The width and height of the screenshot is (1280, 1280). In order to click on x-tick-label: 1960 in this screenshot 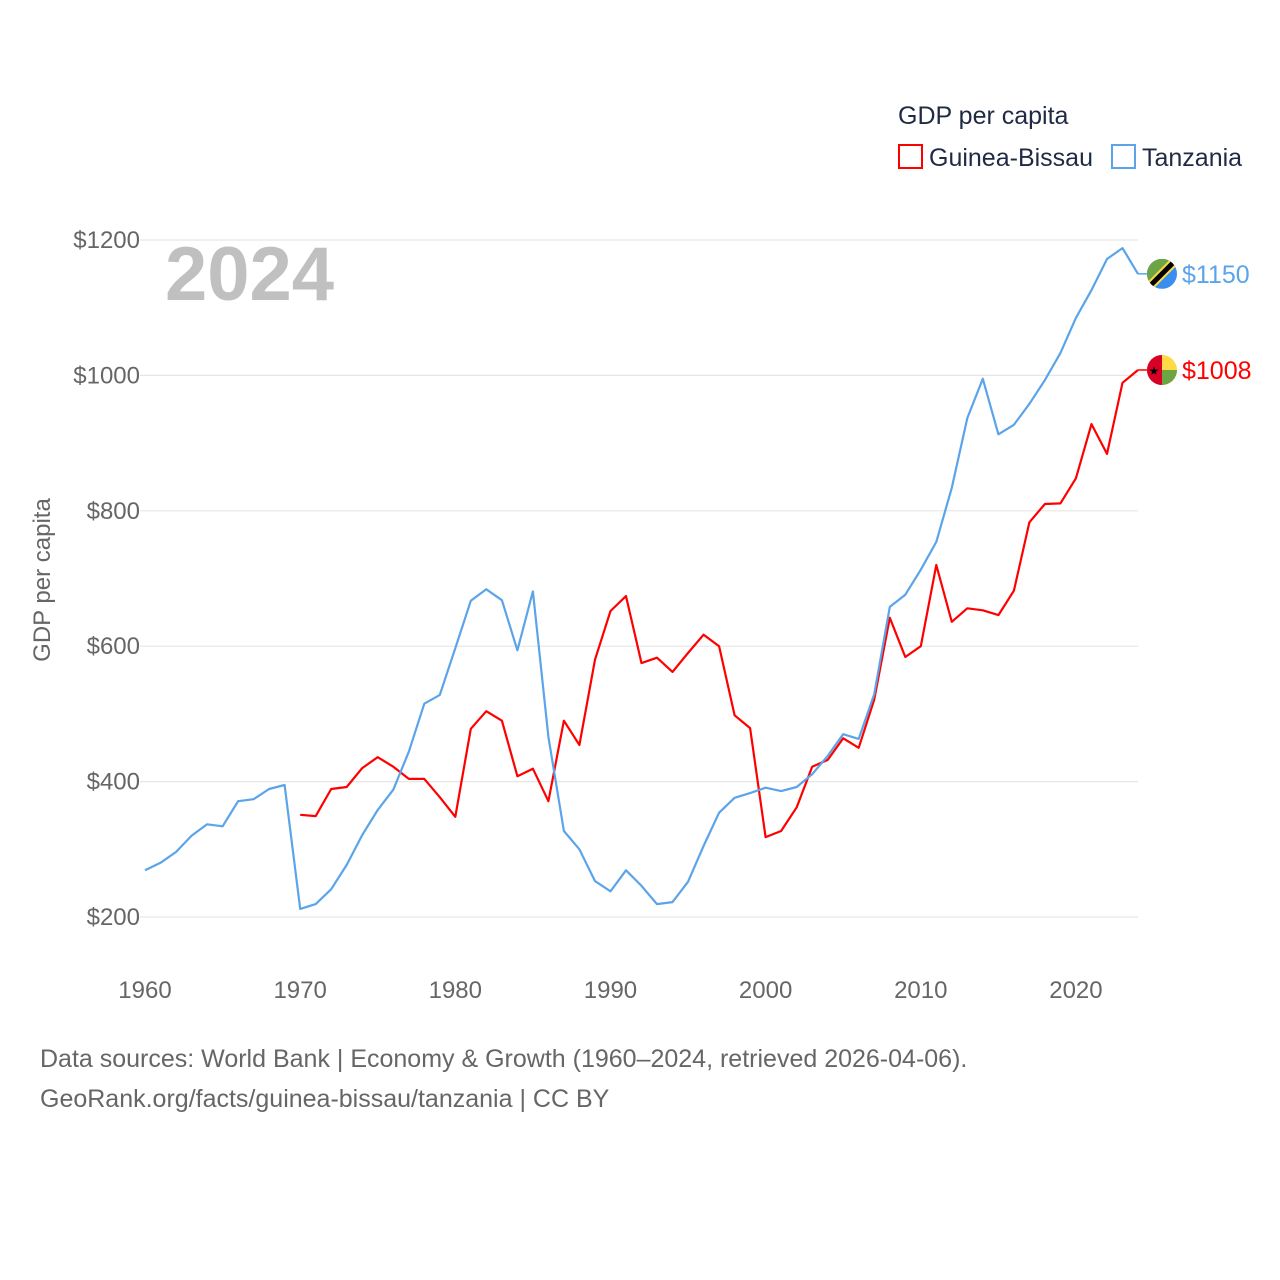, I will do `click(144, 990)`.